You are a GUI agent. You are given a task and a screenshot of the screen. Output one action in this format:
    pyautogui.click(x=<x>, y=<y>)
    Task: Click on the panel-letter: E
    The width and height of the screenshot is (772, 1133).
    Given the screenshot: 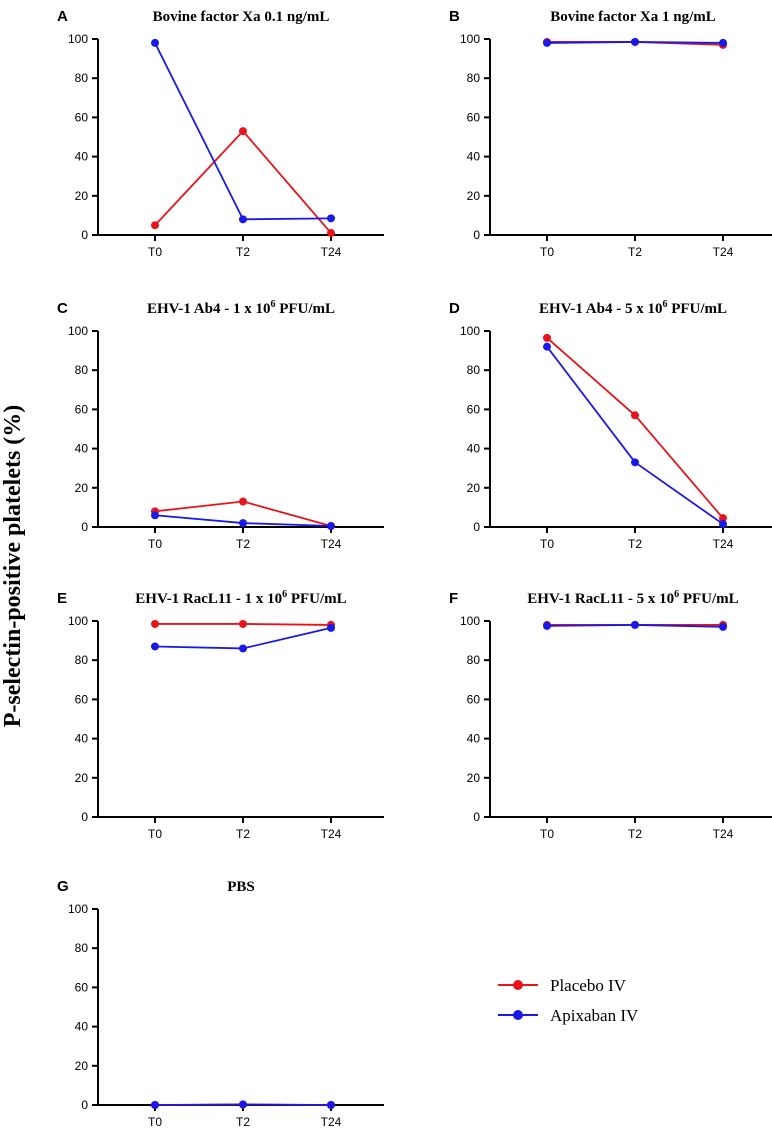 What is the action you would take?
    pyautogui.click(x=62, y=598)
    